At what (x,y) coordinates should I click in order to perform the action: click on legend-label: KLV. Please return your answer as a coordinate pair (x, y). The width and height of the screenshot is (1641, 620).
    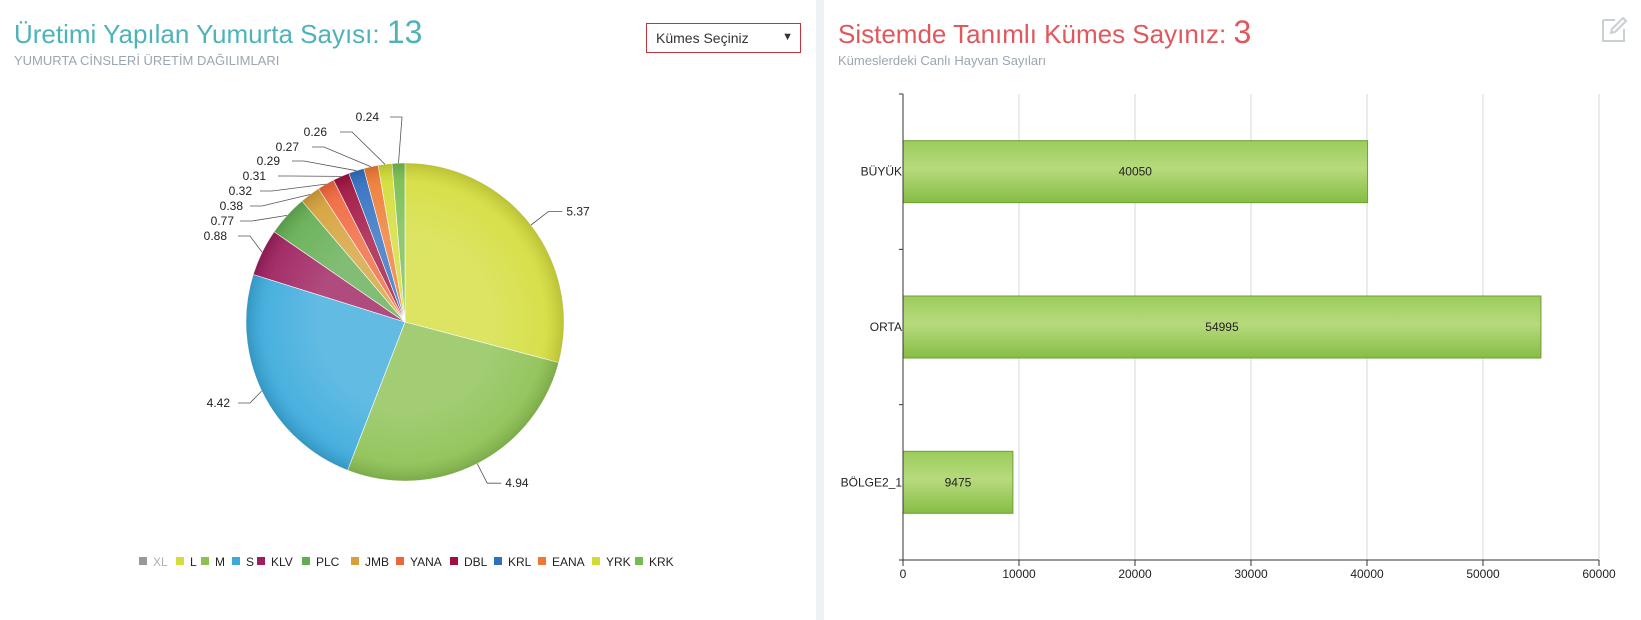
    Looking at the image, I should click on (282, 562).